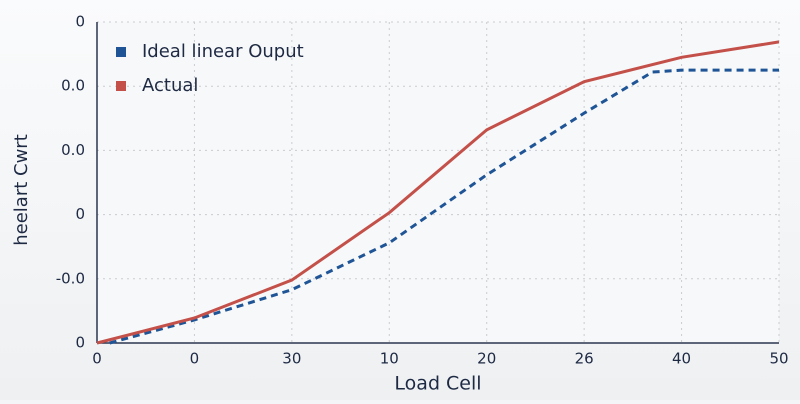 This screenshot has height=404, width=800. I want to click on x-tick-label: 20, so click(486, 359).